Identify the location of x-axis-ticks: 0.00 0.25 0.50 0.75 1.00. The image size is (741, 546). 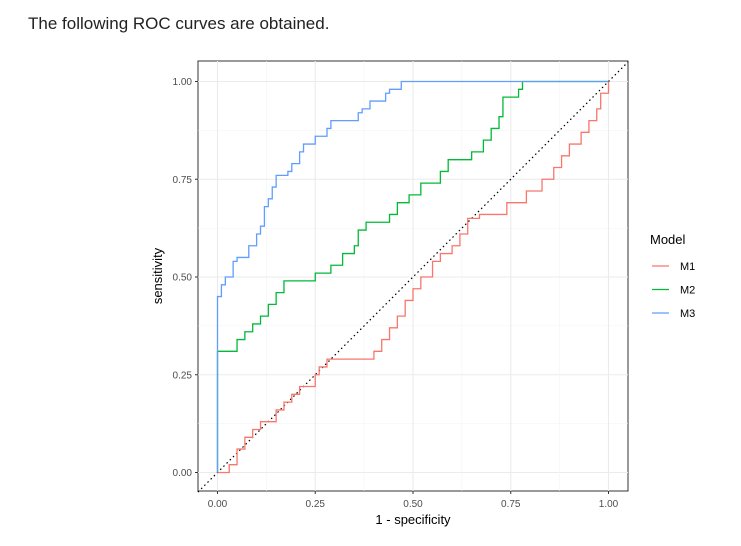
(413, 500).